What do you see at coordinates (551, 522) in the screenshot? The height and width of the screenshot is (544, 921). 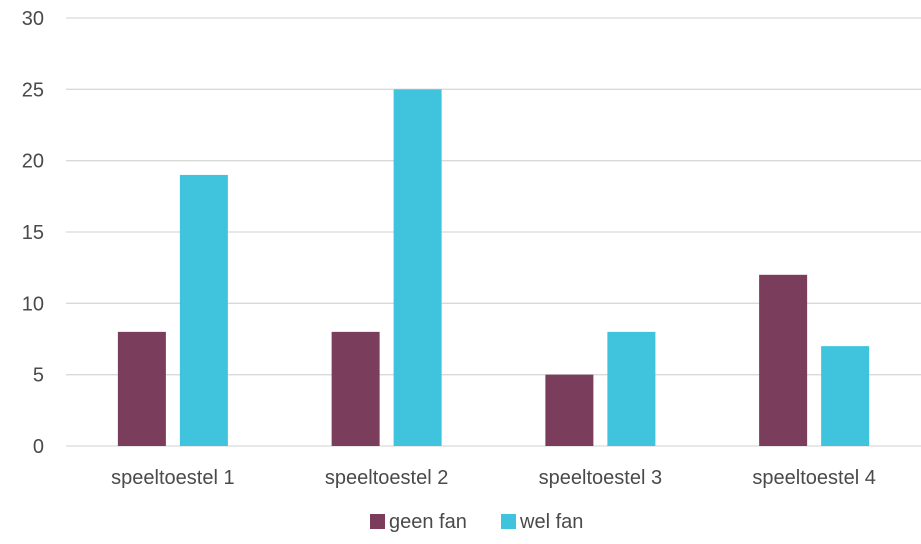 I see `legend-label-wel-fan: wel fan` at bounding box center [551, 522].